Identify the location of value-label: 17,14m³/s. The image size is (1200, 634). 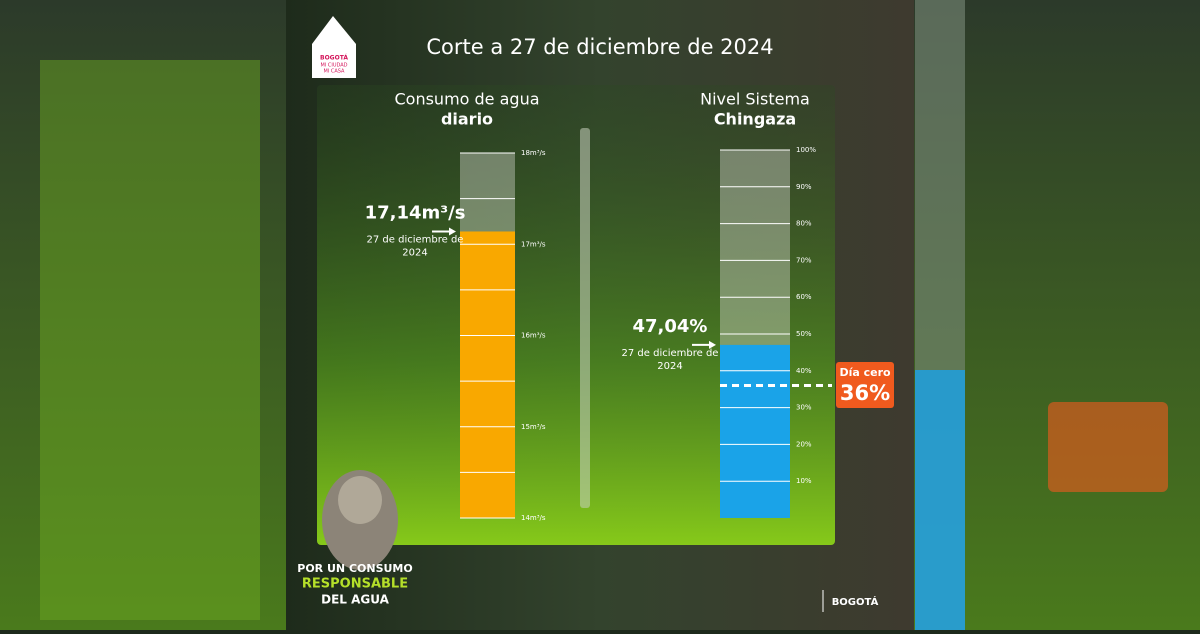
(415, 212).